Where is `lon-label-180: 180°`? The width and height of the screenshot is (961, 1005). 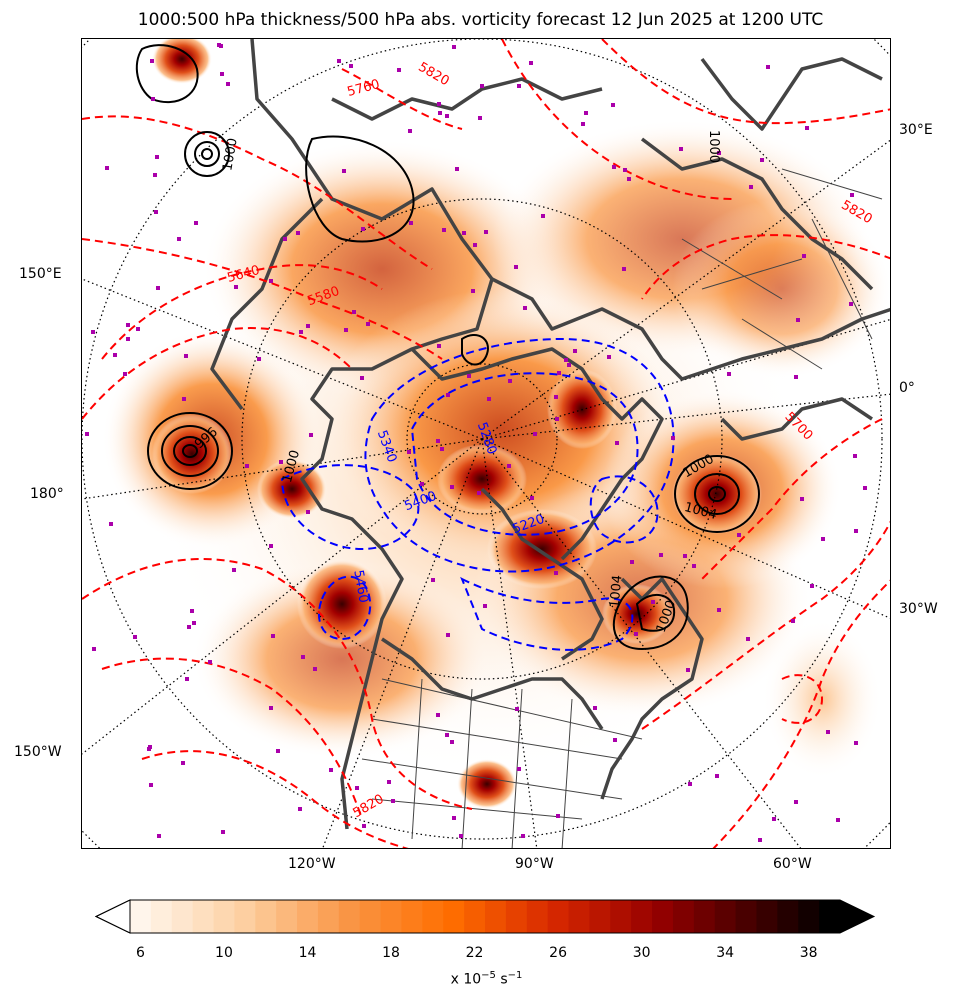
lon-label-180: 180° is located at coordinates (47, 494).